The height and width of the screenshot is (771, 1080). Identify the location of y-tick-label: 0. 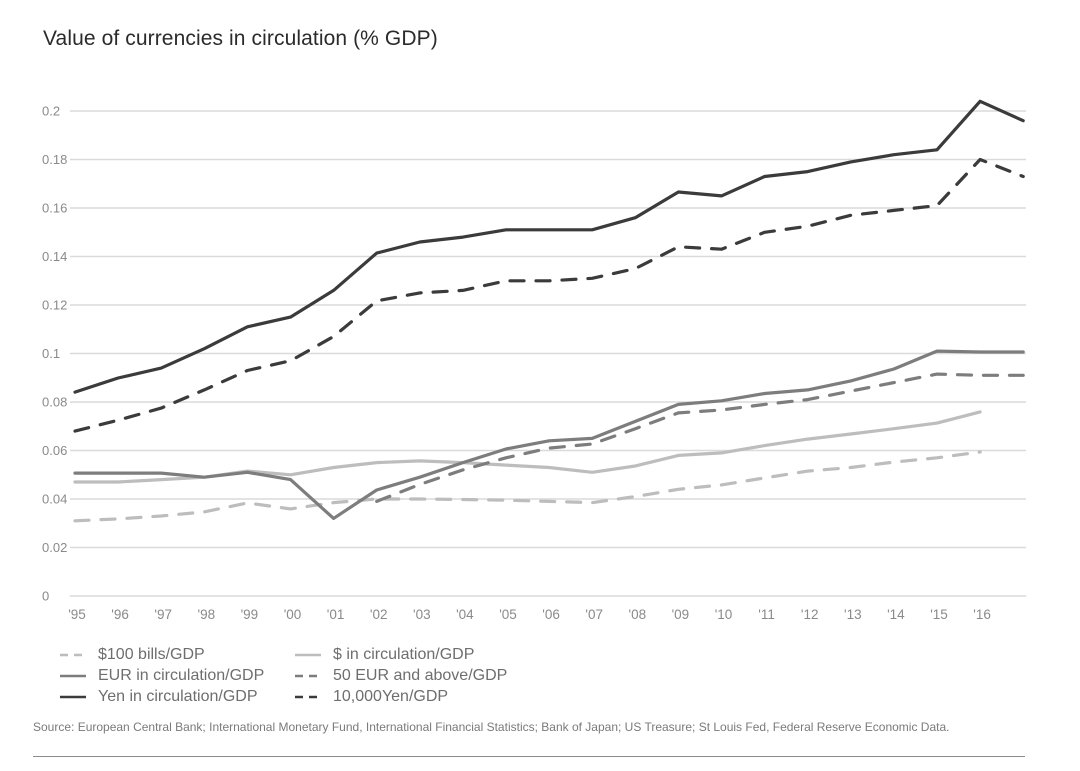
(45, 596).